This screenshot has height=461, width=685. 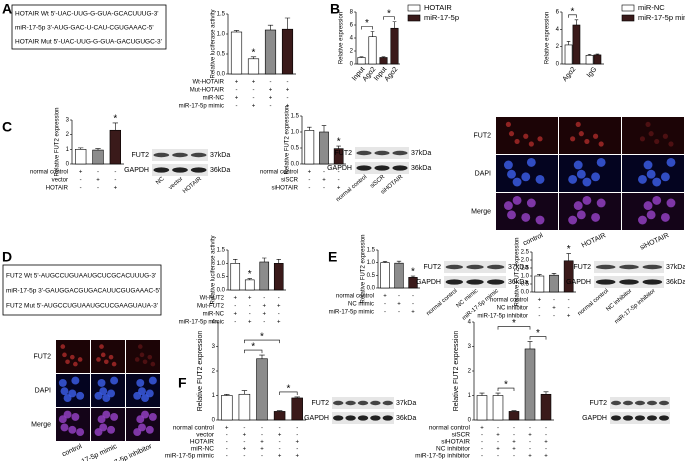 I want to click on lane-label: normal control, so click(x=593, y=302).